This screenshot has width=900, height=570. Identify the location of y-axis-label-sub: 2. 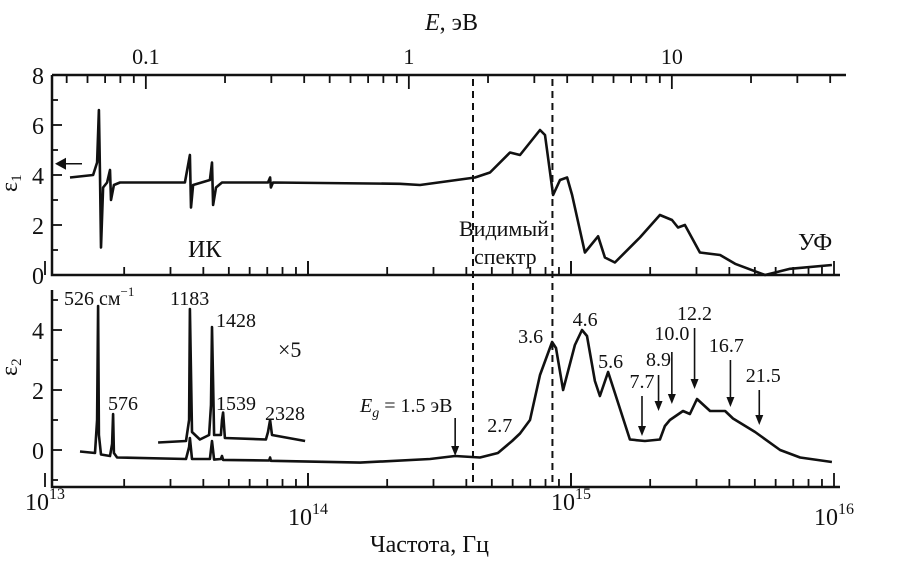
(17, 362).